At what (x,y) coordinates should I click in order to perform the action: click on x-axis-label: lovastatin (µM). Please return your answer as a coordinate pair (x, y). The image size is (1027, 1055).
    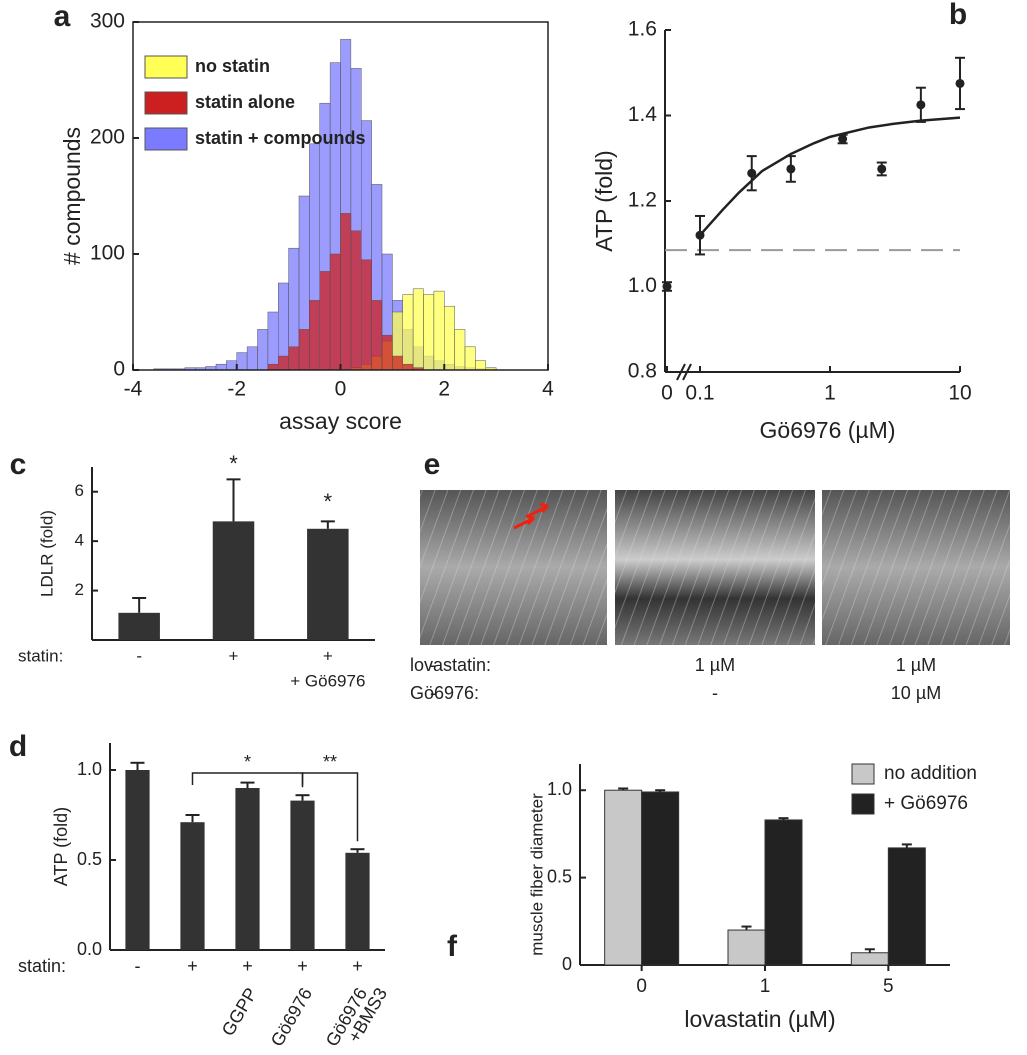
    Looking at the image, I should click on (759, 1019).